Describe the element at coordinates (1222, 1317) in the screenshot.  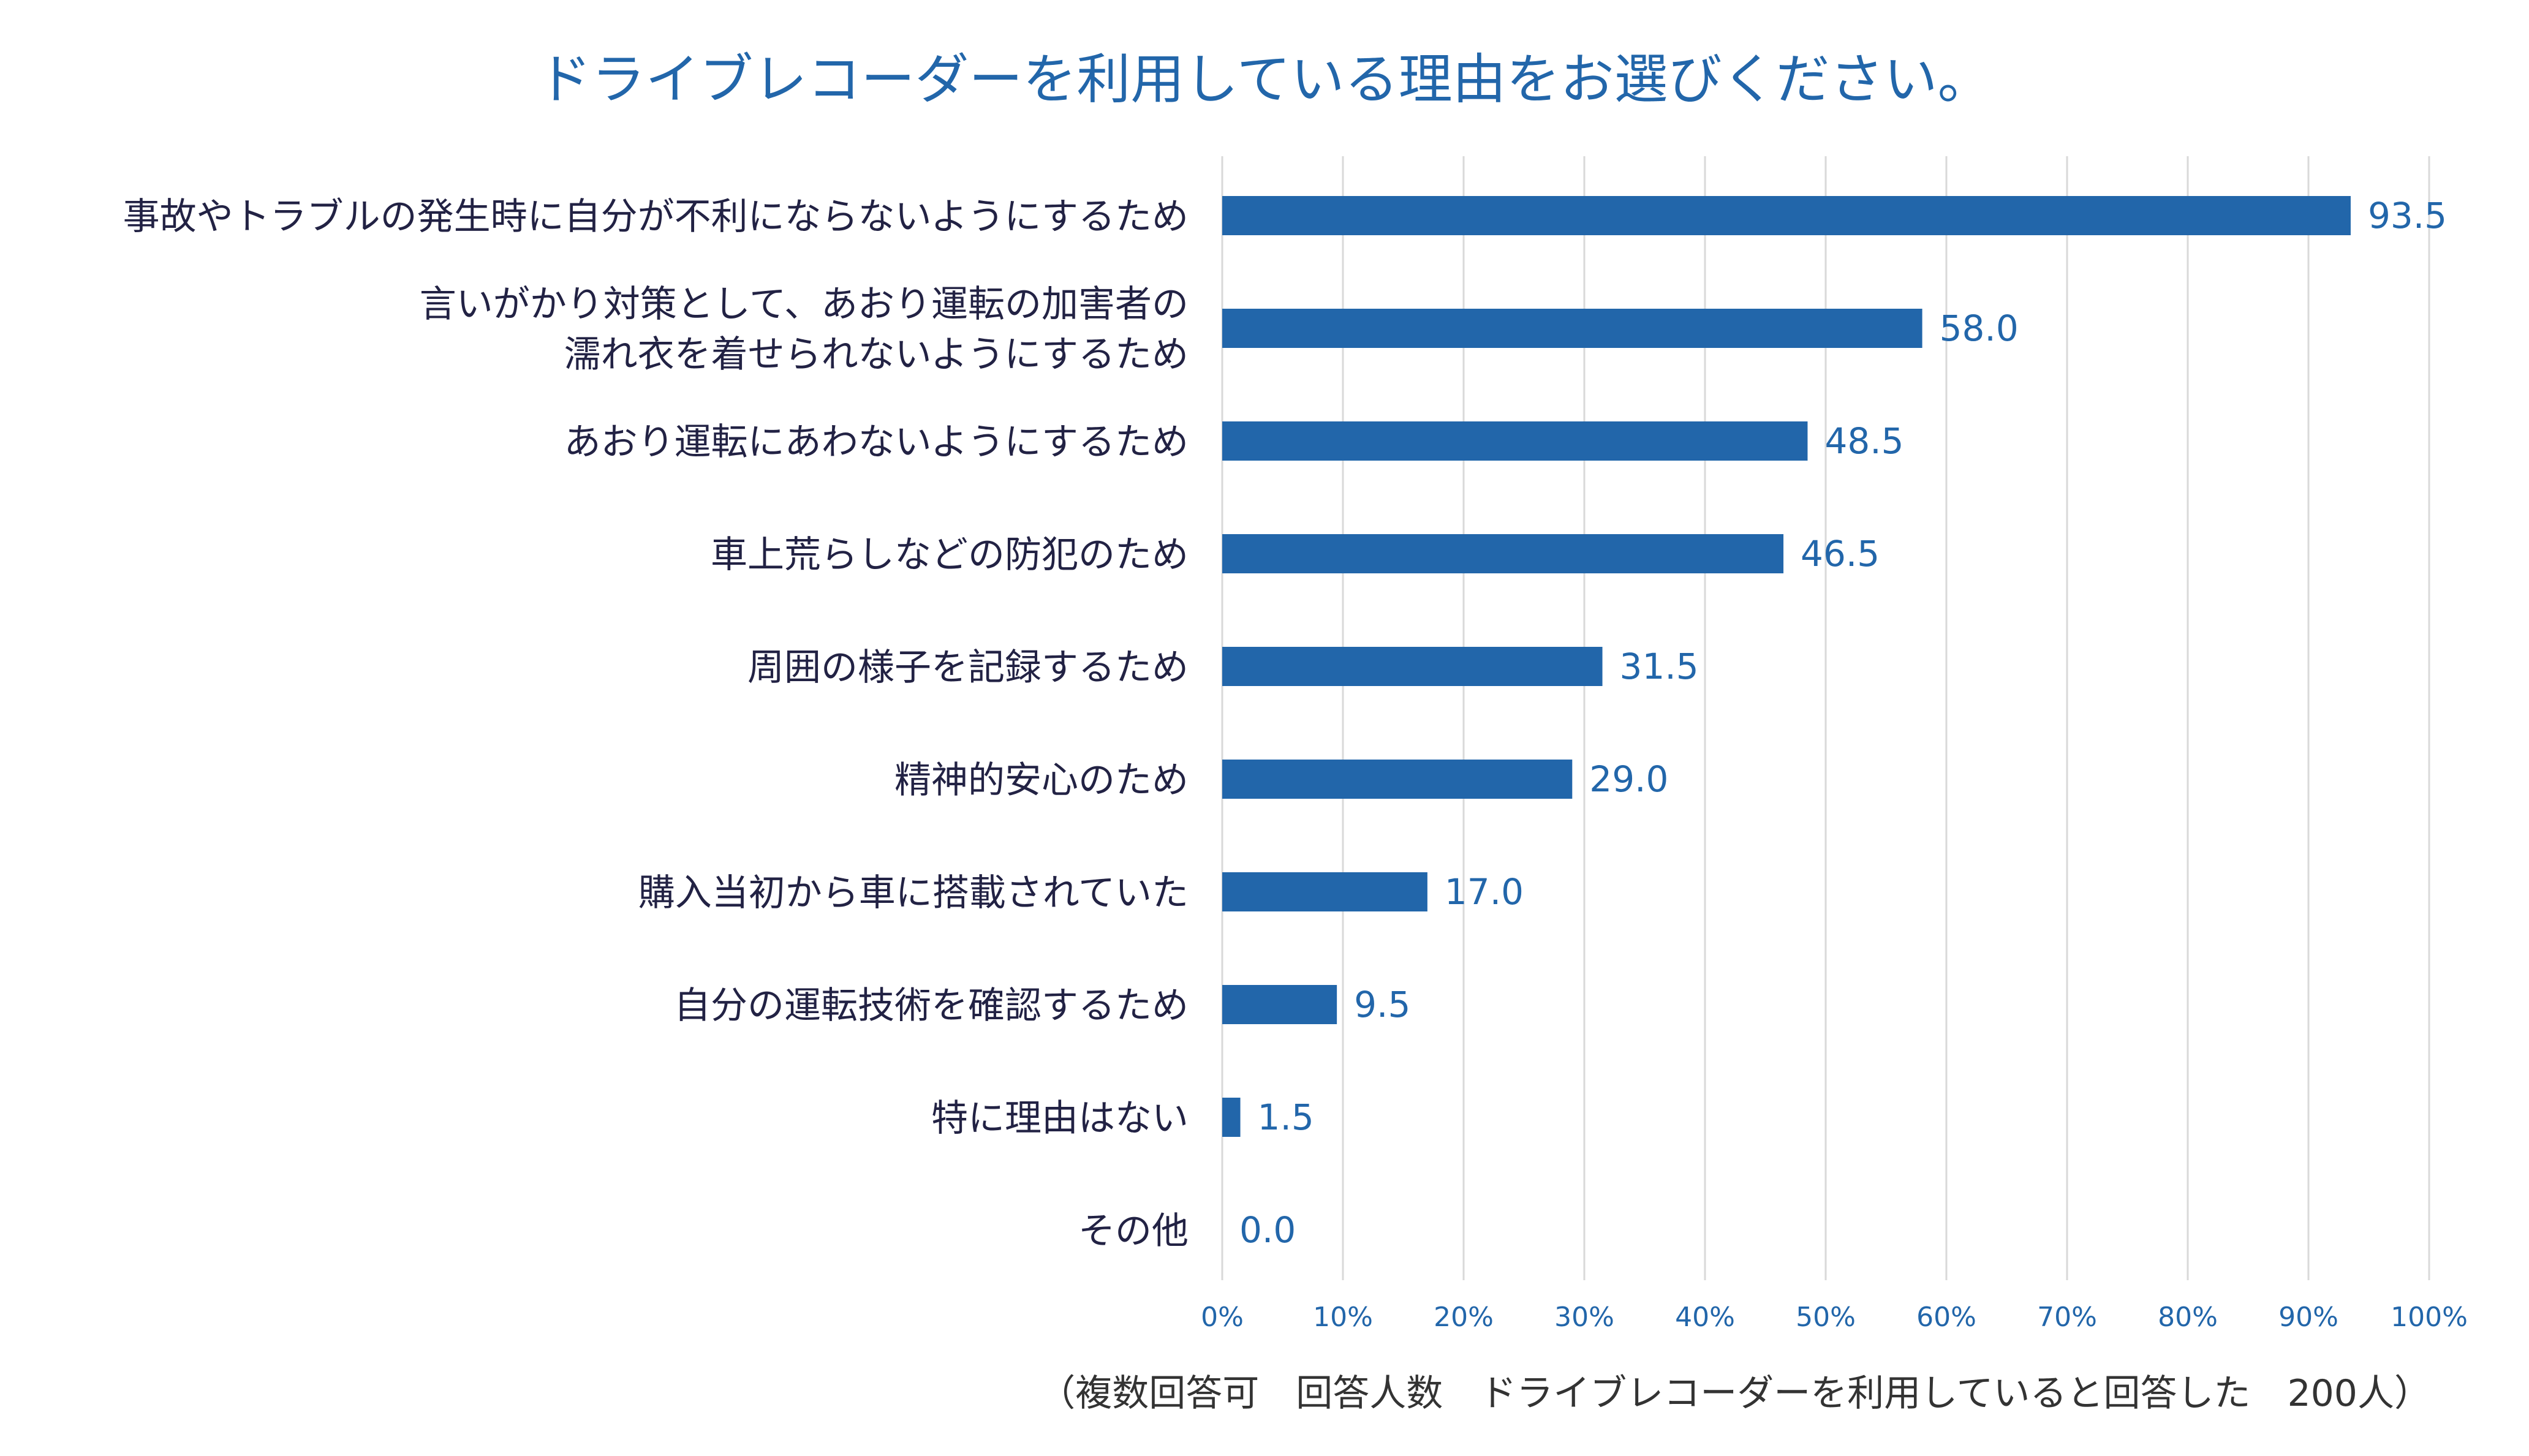
I see `x-tick-label: 0%` at that location.